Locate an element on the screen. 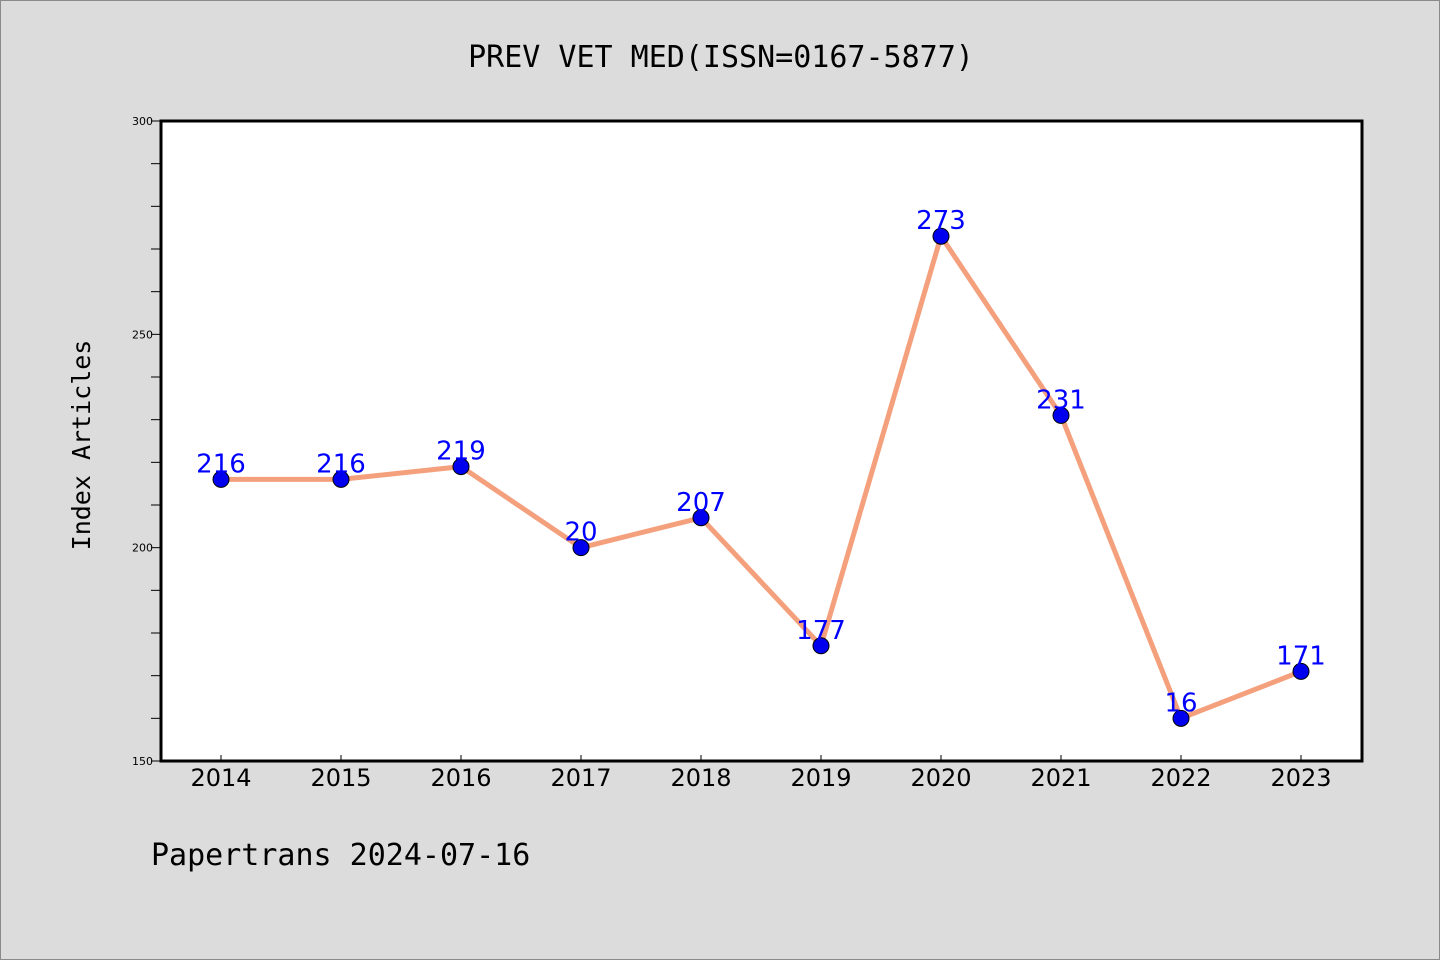  x-tick-label: 2021 is located at coordinates (1060, 778).